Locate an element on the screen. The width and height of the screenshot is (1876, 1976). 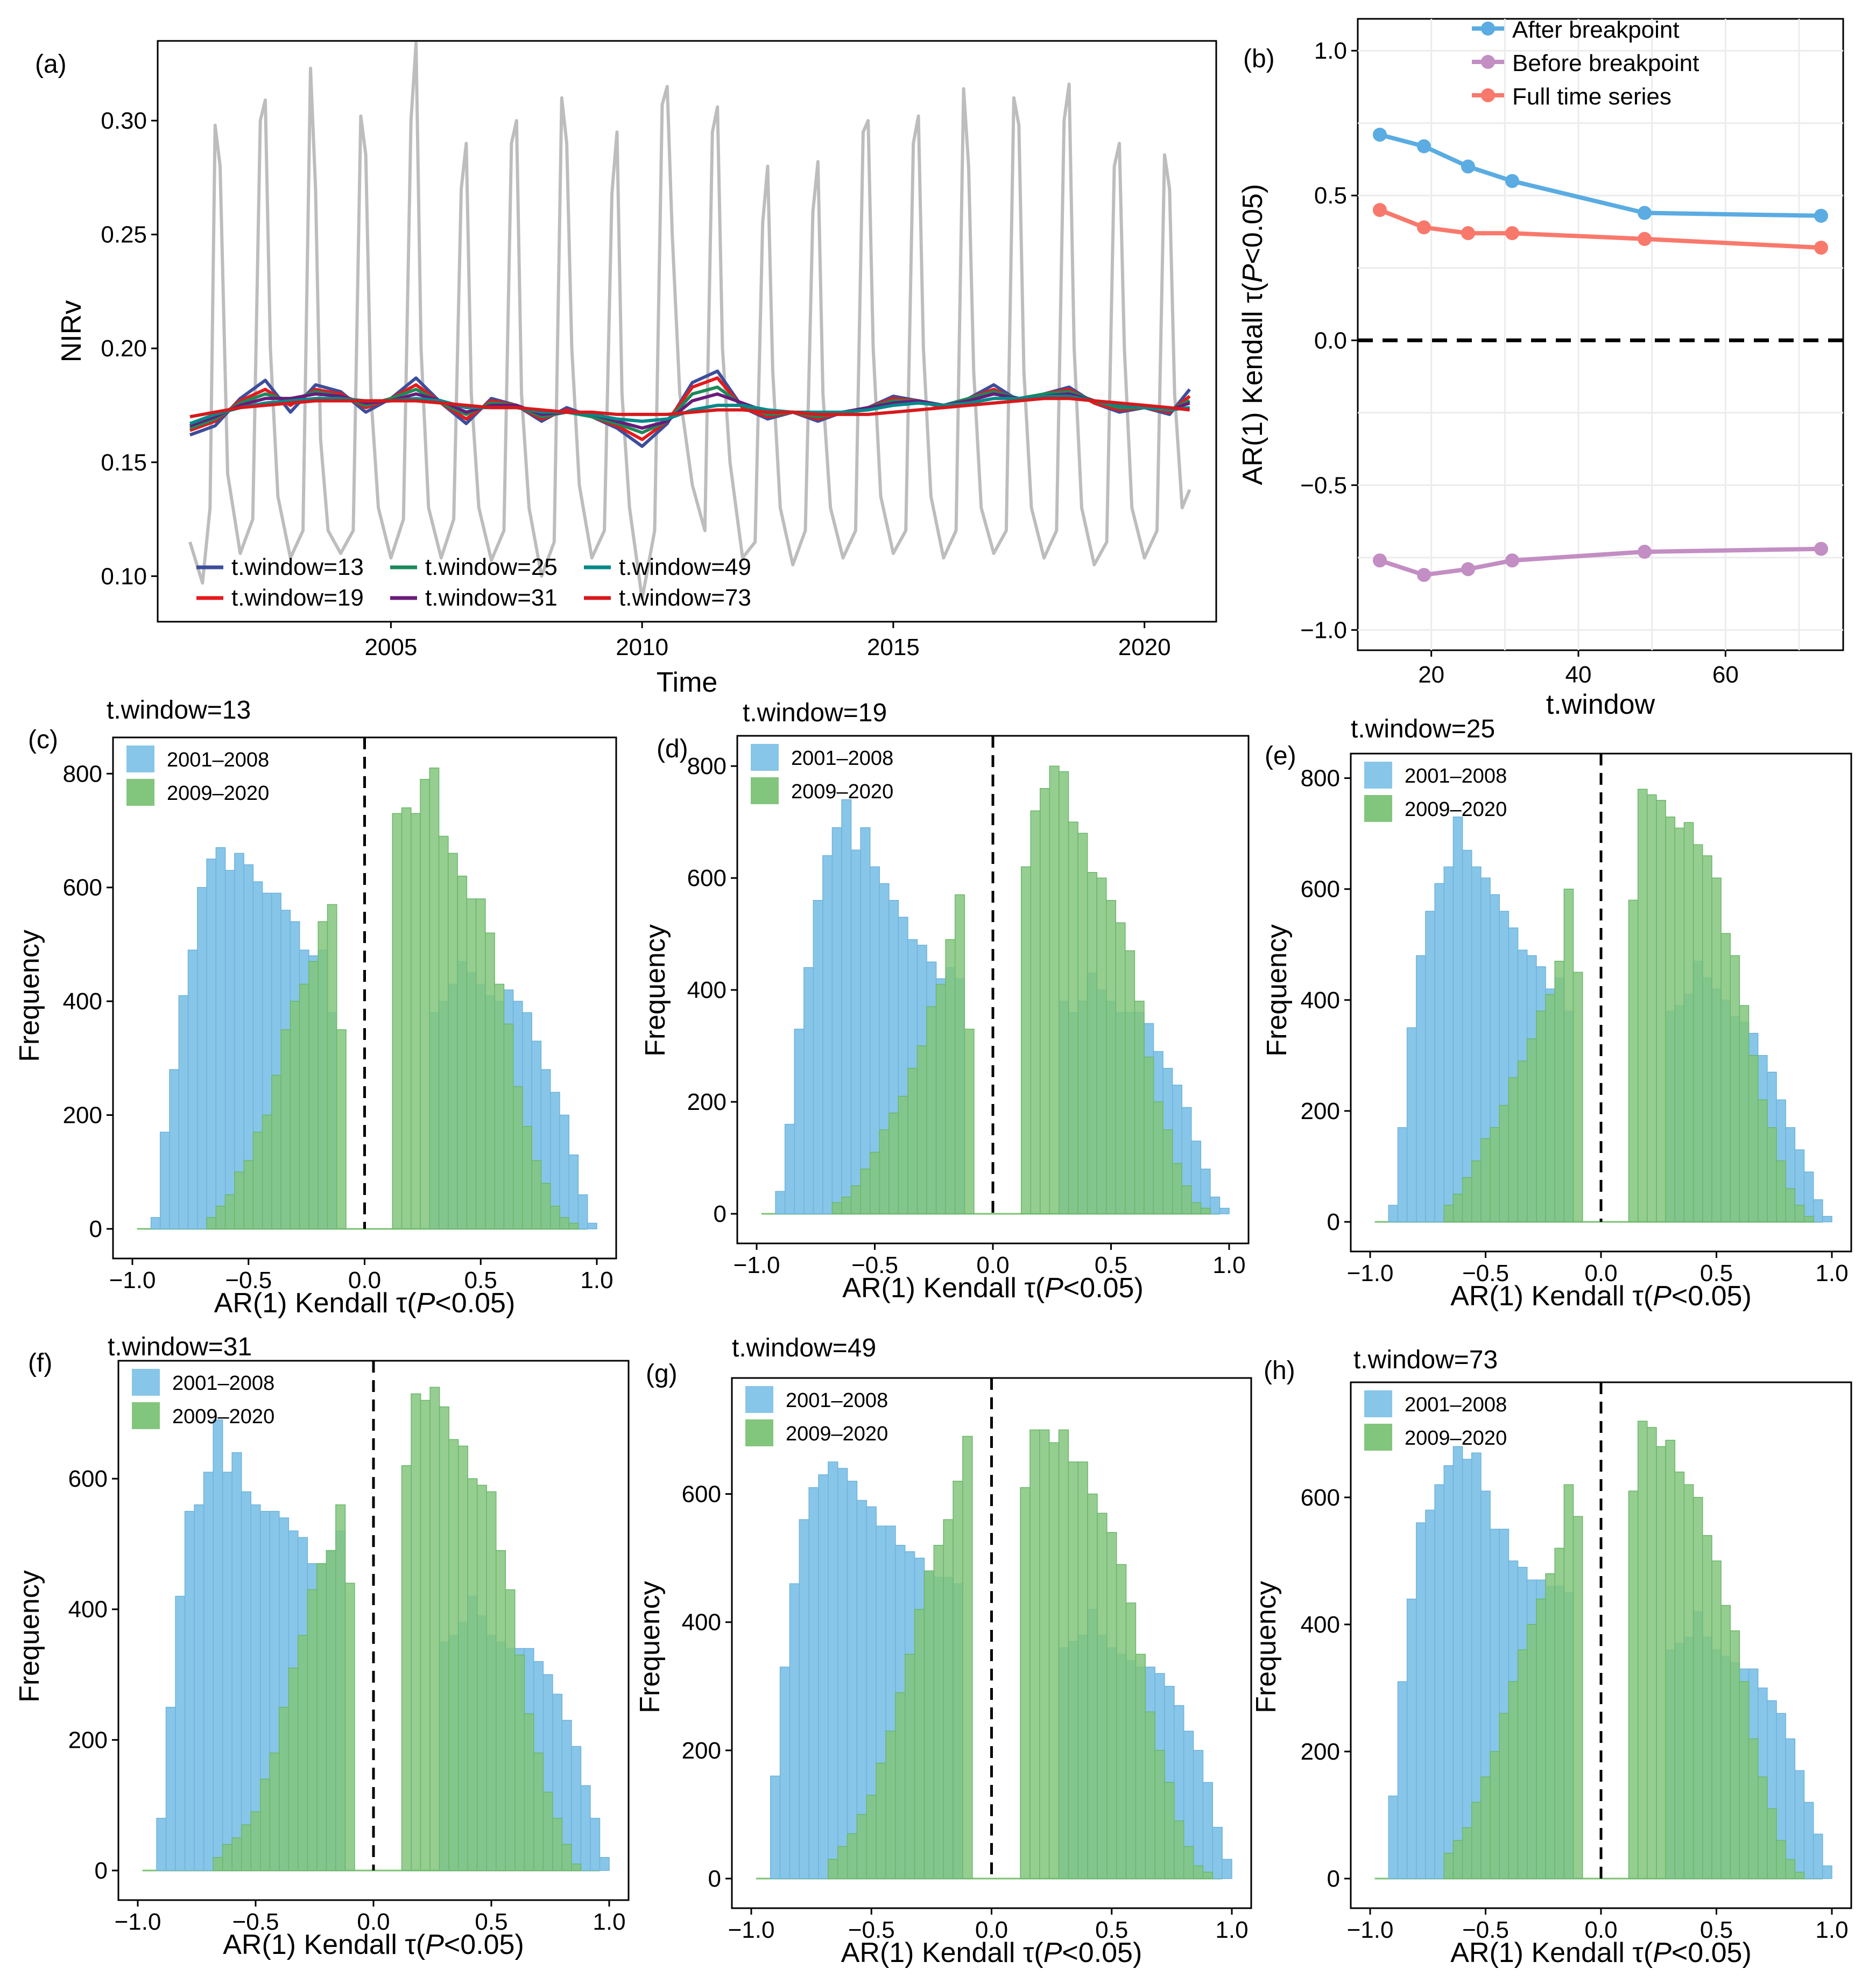
series-line-after-breakpoint is located at coordinates (1600, 175).